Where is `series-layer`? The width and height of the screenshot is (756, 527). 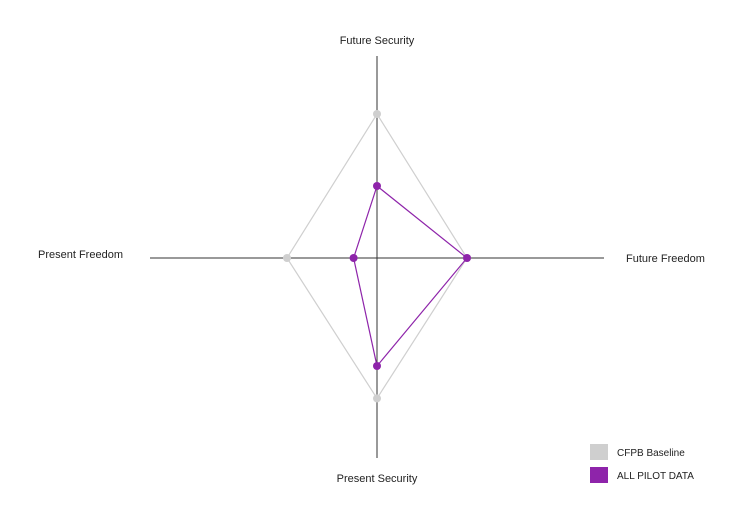 series-layer is located at coordinates (377, 256).